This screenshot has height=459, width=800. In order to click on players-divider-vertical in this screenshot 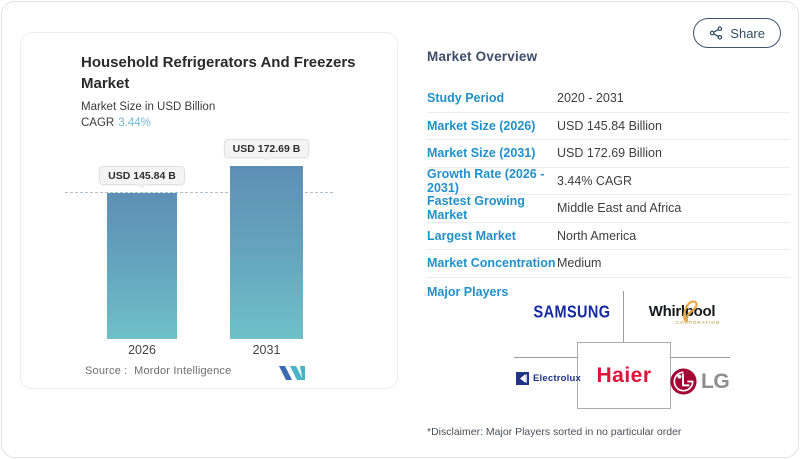, I will do `click(623, 316)`.